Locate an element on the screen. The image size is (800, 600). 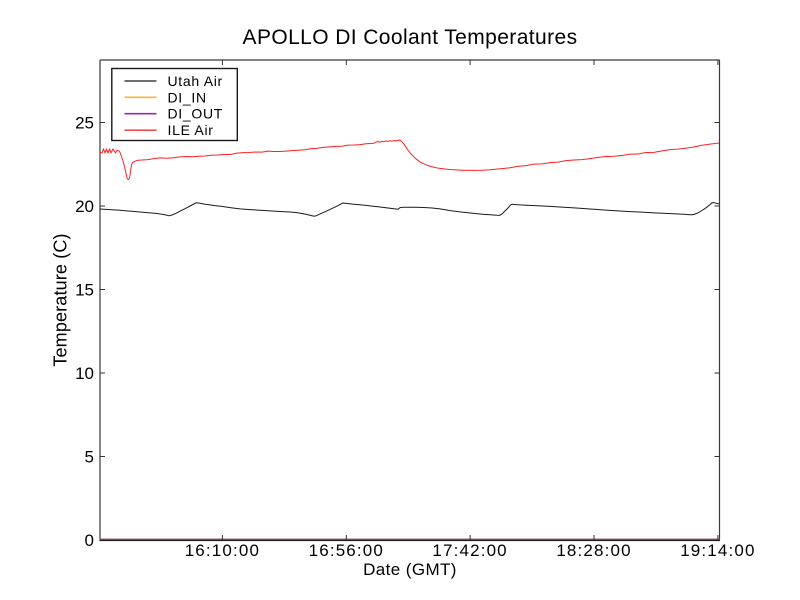
svg-text: 20 is located at coordinates (84, 206).